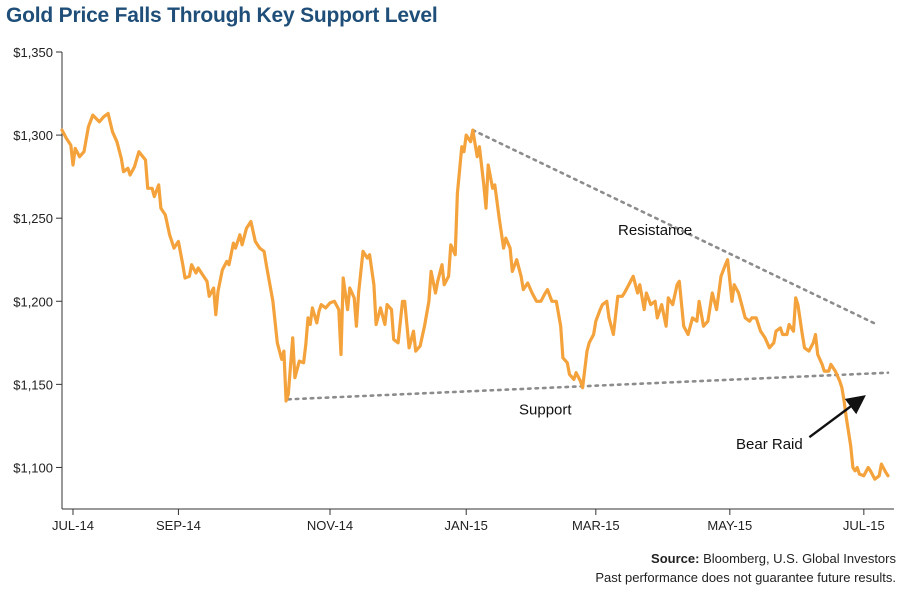 The height and width of the screenshot is (590, 900). Describe the element at coordinates (178, 525) in the screenshot. I see `x-tick-label: SEP-14` at that location.